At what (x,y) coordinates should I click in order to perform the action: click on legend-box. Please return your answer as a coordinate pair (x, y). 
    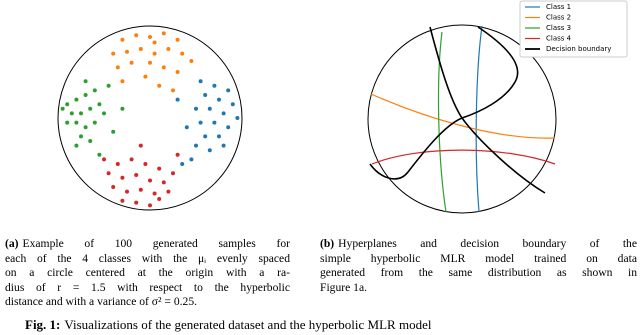
    Looking at the image, I should click on (573, 29).